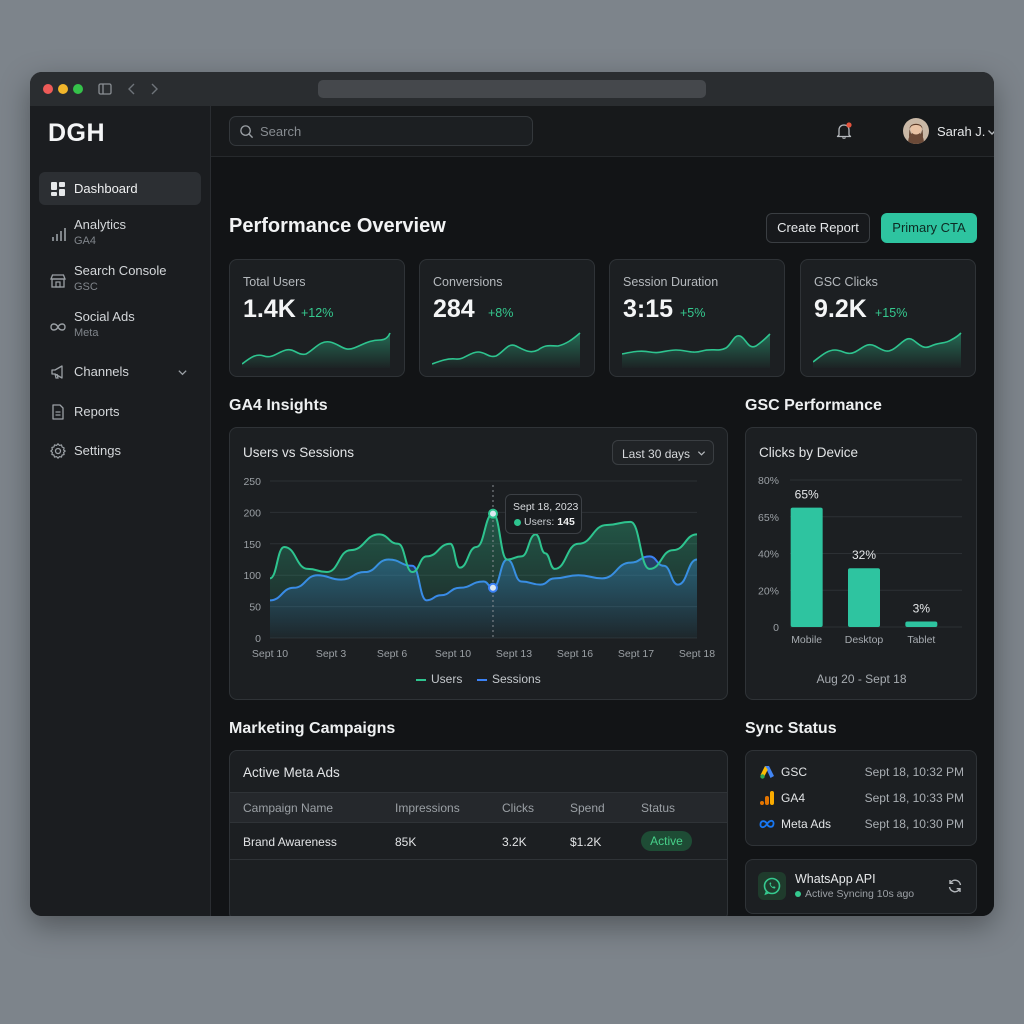 The height and width of the screenshot is (1024, 1024). I want to click on series-area-users, so click(483, 575).